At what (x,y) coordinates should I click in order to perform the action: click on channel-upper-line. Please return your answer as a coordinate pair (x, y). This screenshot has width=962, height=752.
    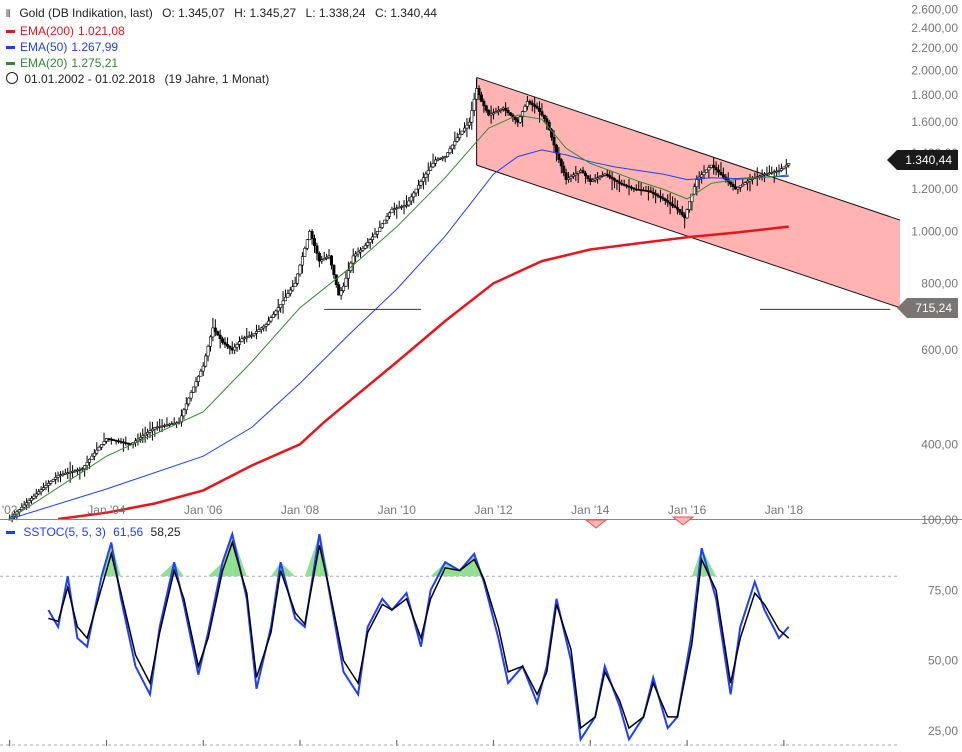
    Looking at the image, I should click on (688, 148).